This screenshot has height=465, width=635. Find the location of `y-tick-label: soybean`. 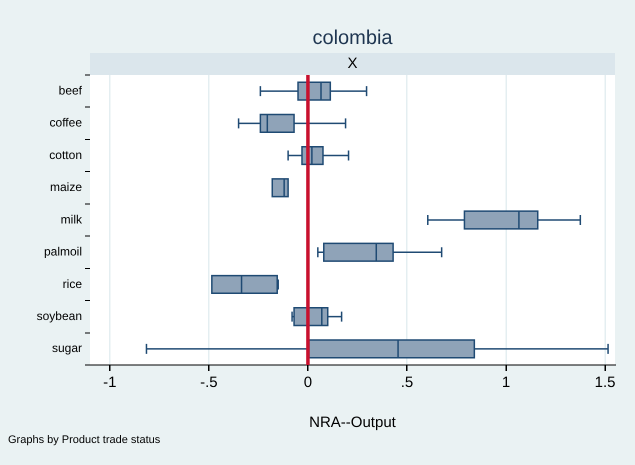

y-tick-label: soybean is located at coordinates (59, 315).